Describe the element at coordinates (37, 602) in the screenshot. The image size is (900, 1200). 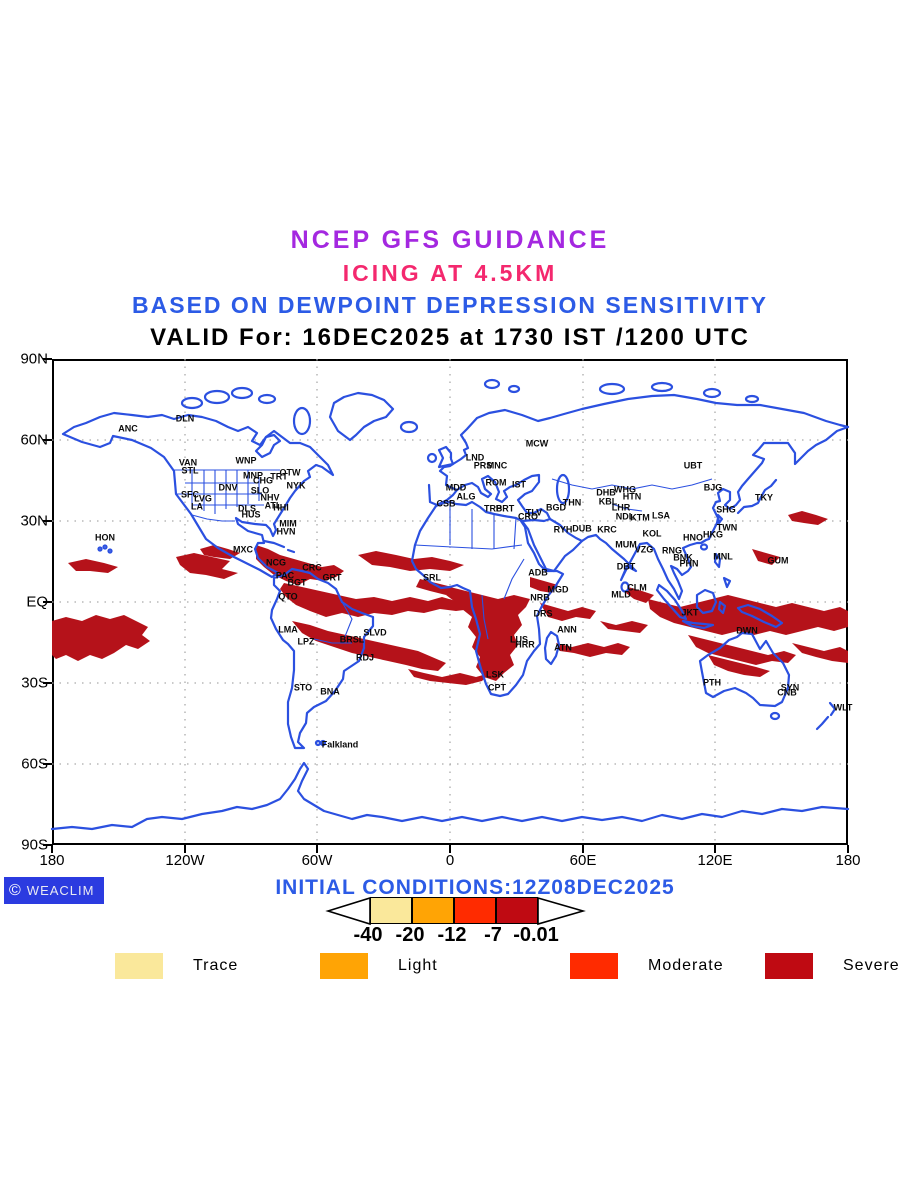
I see `lat-tick-label: EQ` at that location.